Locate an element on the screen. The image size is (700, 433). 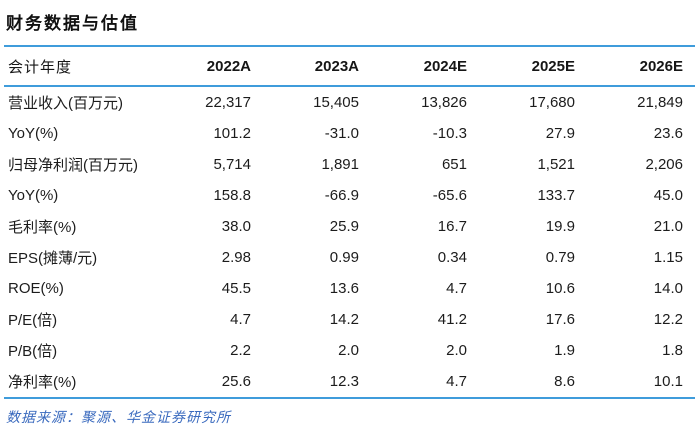
row-label-cell: 净利率(%) is located at coordinates (42, 382).